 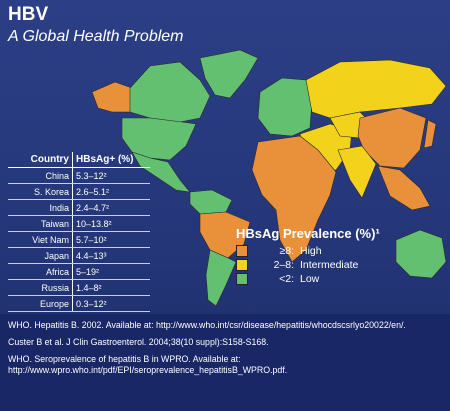 I want to click on table-row: Viet Nam 5.7–10², so click(x=79, y=239).